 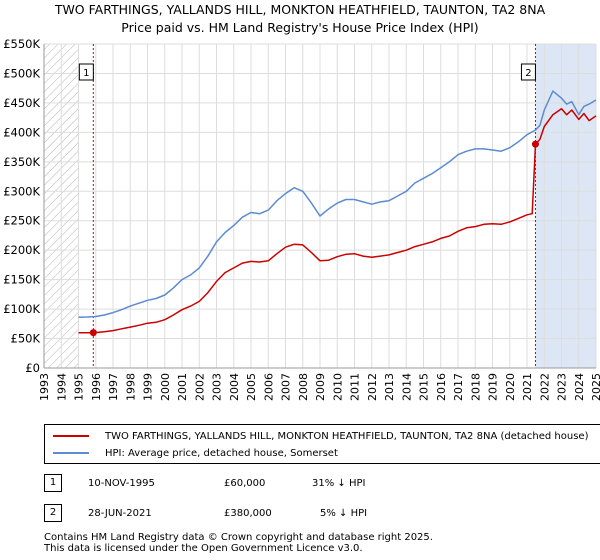 What do you see at coordinates (21, 162) in the screenshot?
I see `y-tick-label: £350K` at bounding box center [21, 162].